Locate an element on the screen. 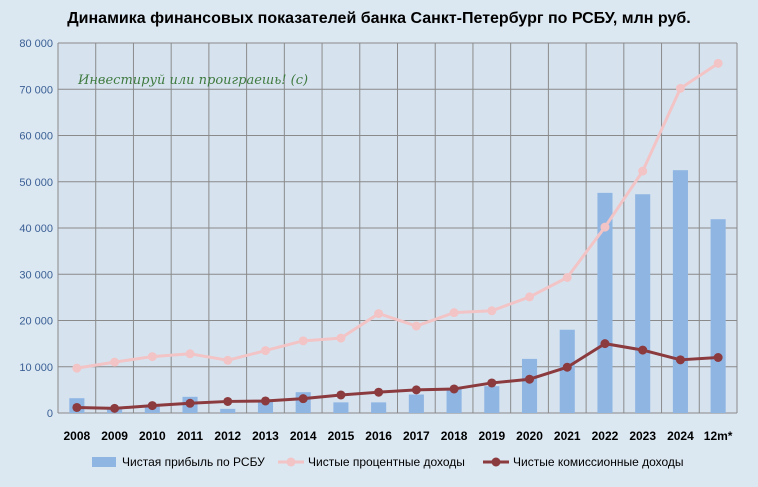 The image size is (758, 487). legend-swatch is located at coordinates (104, 462).